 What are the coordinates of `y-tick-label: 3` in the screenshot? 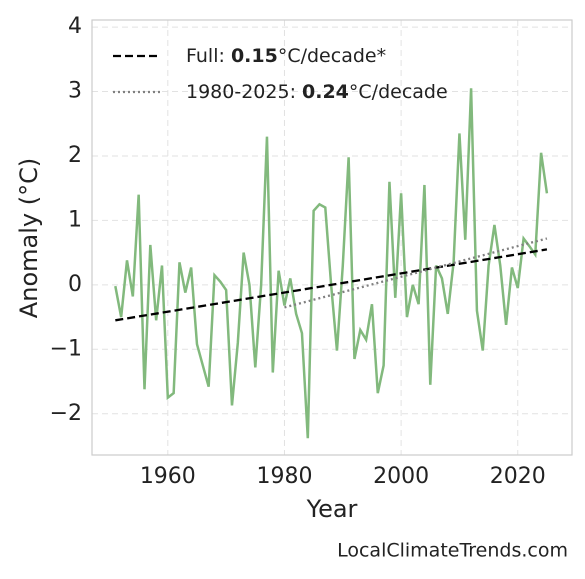 It's located at (75, 91).